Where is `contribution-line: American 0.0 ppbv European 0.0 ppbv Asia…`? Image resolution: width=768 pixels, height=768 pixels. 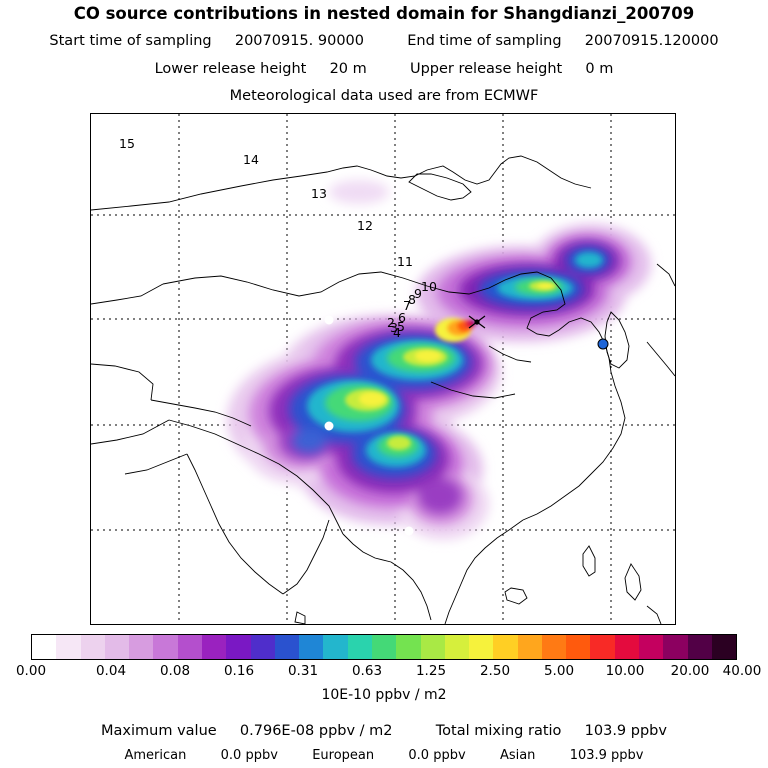
contribution-line: American 0.0 ppbv European 0.0 ppbv Asia… is located at coordinates (384, 755).